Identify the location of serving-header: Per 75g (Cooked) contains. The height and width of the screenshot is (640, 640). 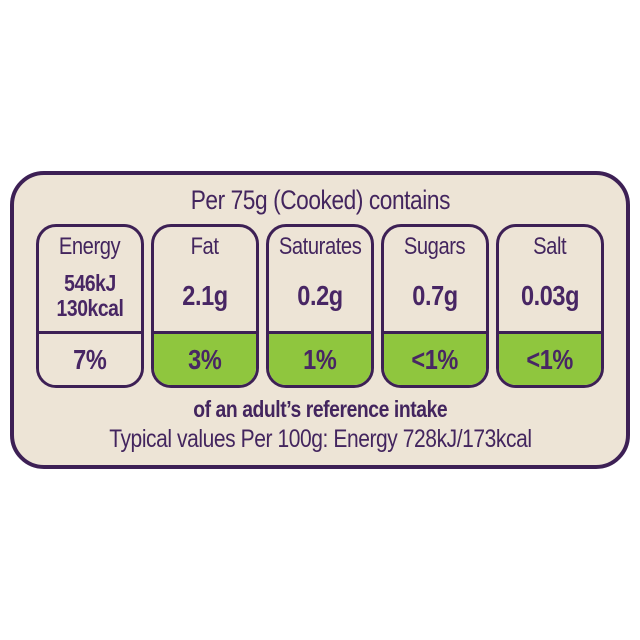
(320, 200).